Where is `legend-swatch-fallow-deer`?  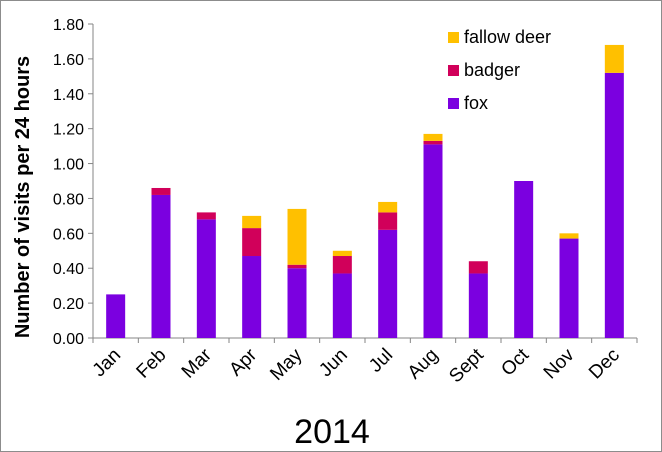 legend-swatch-fallow-deer is located at coordinates (453, 37).